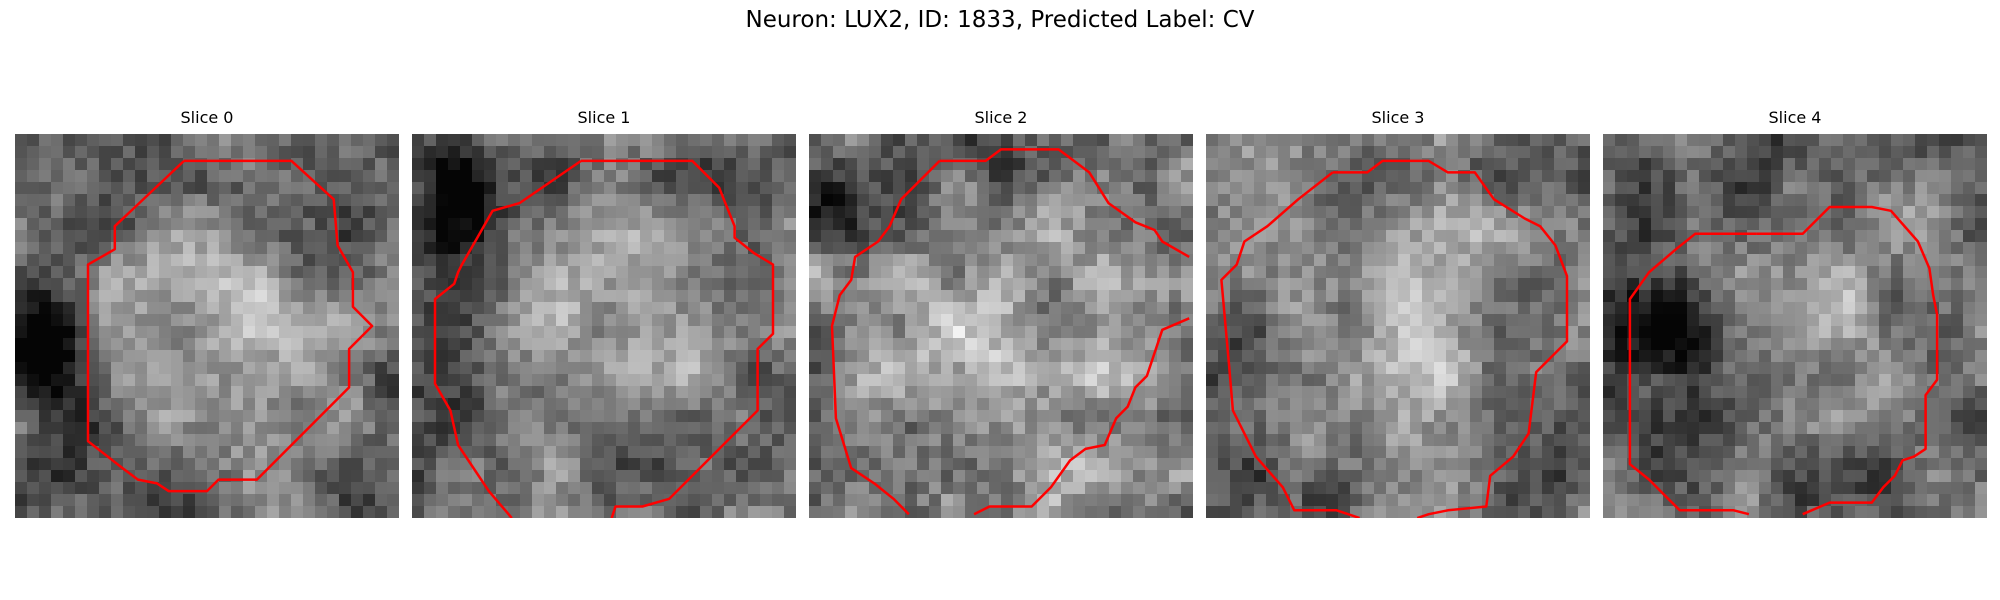 The width and height of the screenshot is (2000, 600). Describe the element at coordinates (1398, 117) in the screenshot. I see `slice-title: Slice 3` at that location.